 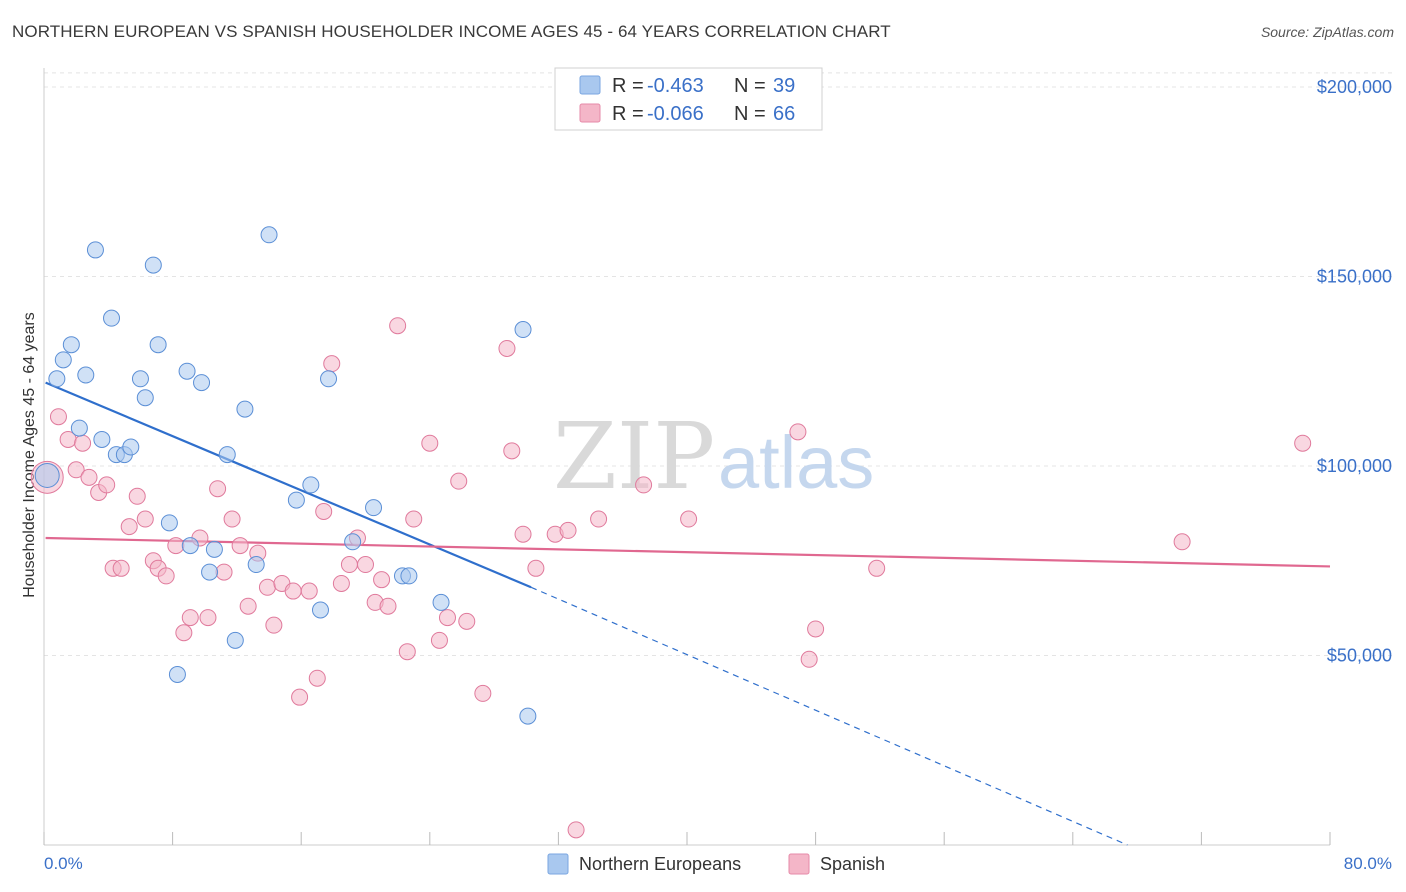 What do you see at coordinates (628, 86) in the screenshot?
I see `legend-r-label-northern: R =` at bounding box center [628, 86].